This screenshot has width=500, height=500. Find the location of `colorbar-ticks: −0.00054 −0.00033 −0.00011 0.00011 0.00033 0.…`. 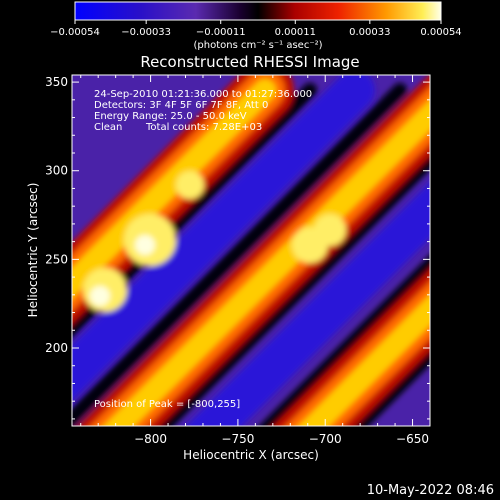

colorbar-ticks: −0.00054 −0.00033 −0.00011 0.00011 0.00033 0.… is located at coordinates (256, 29).